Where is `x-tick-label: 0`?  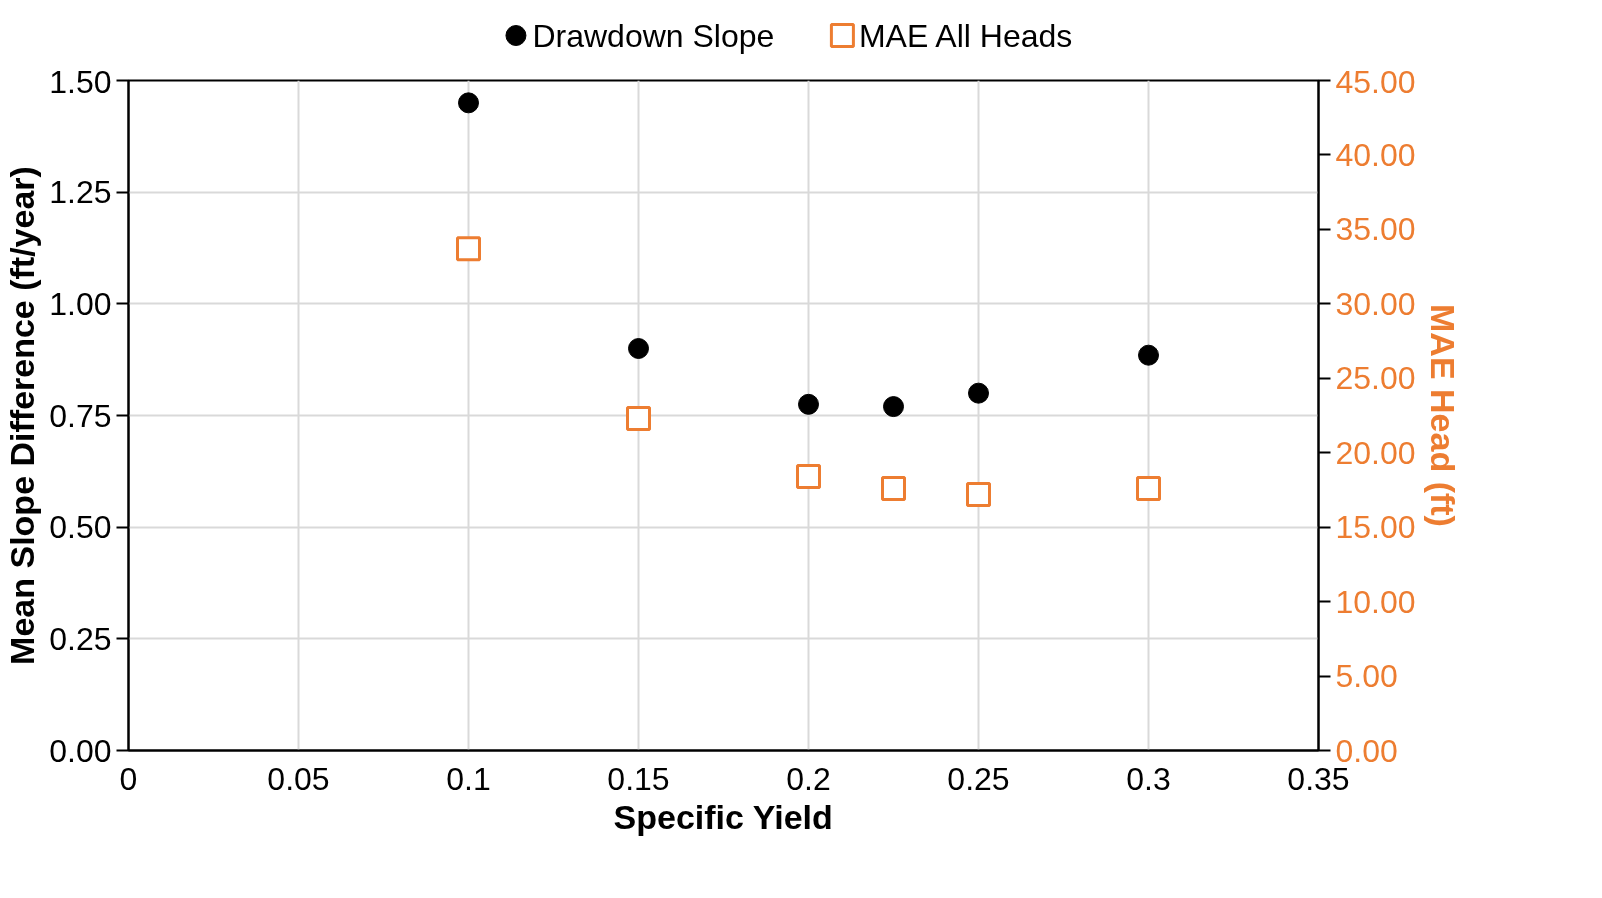 x-tick-label: 0 is located at coordinates (128, 778).